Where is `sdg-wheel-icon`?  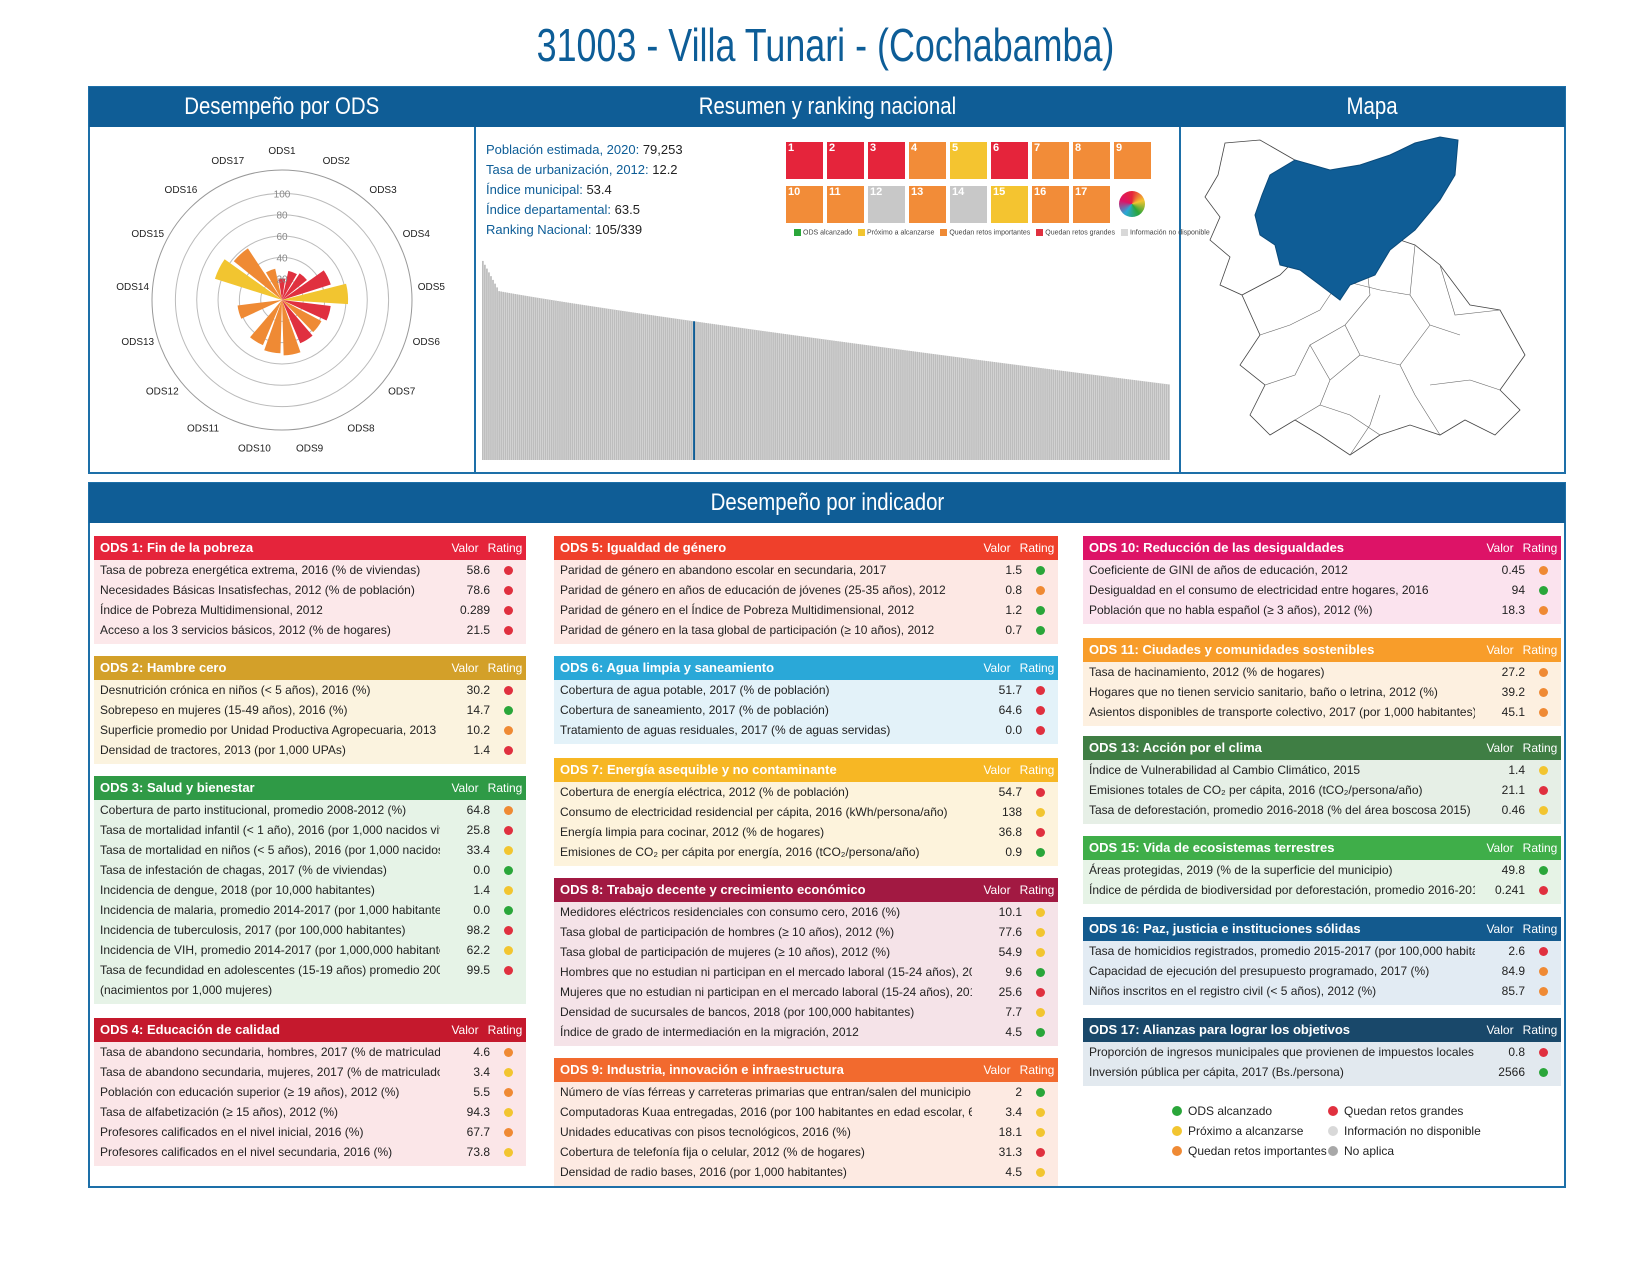
sdg-wheel-icon is located at coordinates (1132, 204).